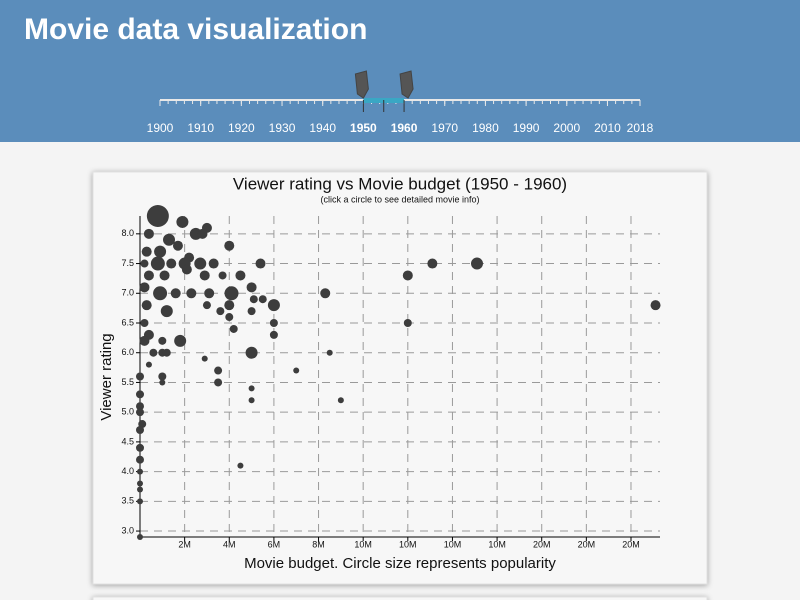 The image size is (800, 600). I want to click on y-tick-label: 7.5, so click(127, 263).